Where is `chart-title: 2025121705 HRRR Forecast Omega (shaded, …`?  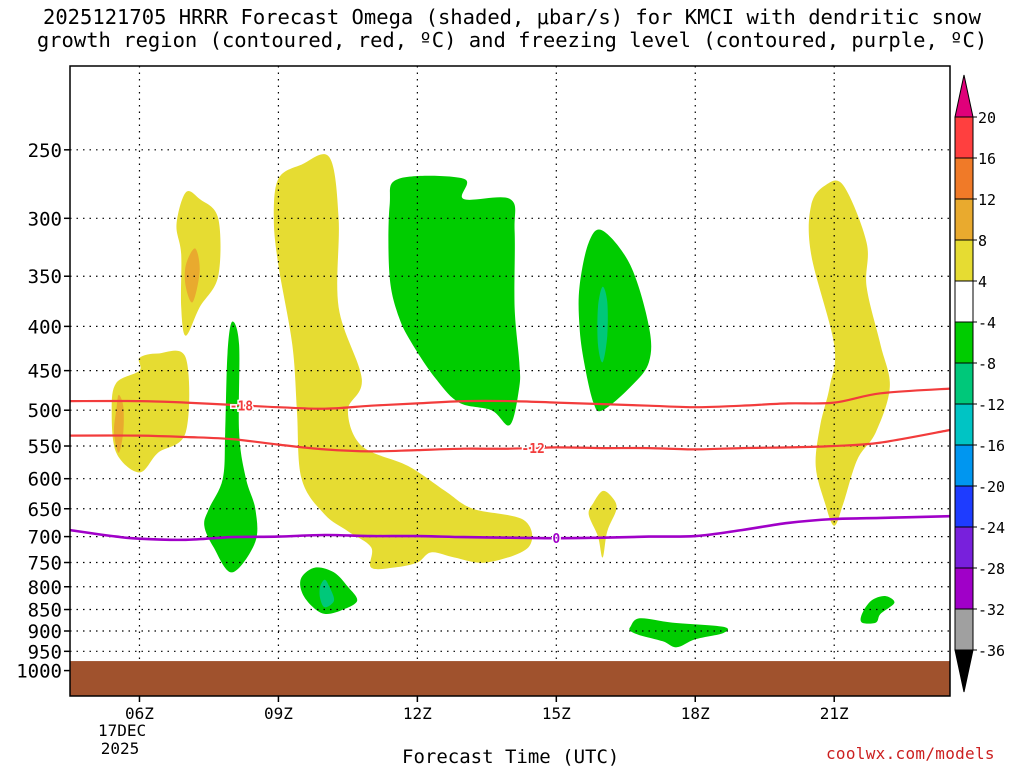 chart-title: 2025121705 HRRR Forecast Omega (shaded, … is located at coordinates (512, 28).